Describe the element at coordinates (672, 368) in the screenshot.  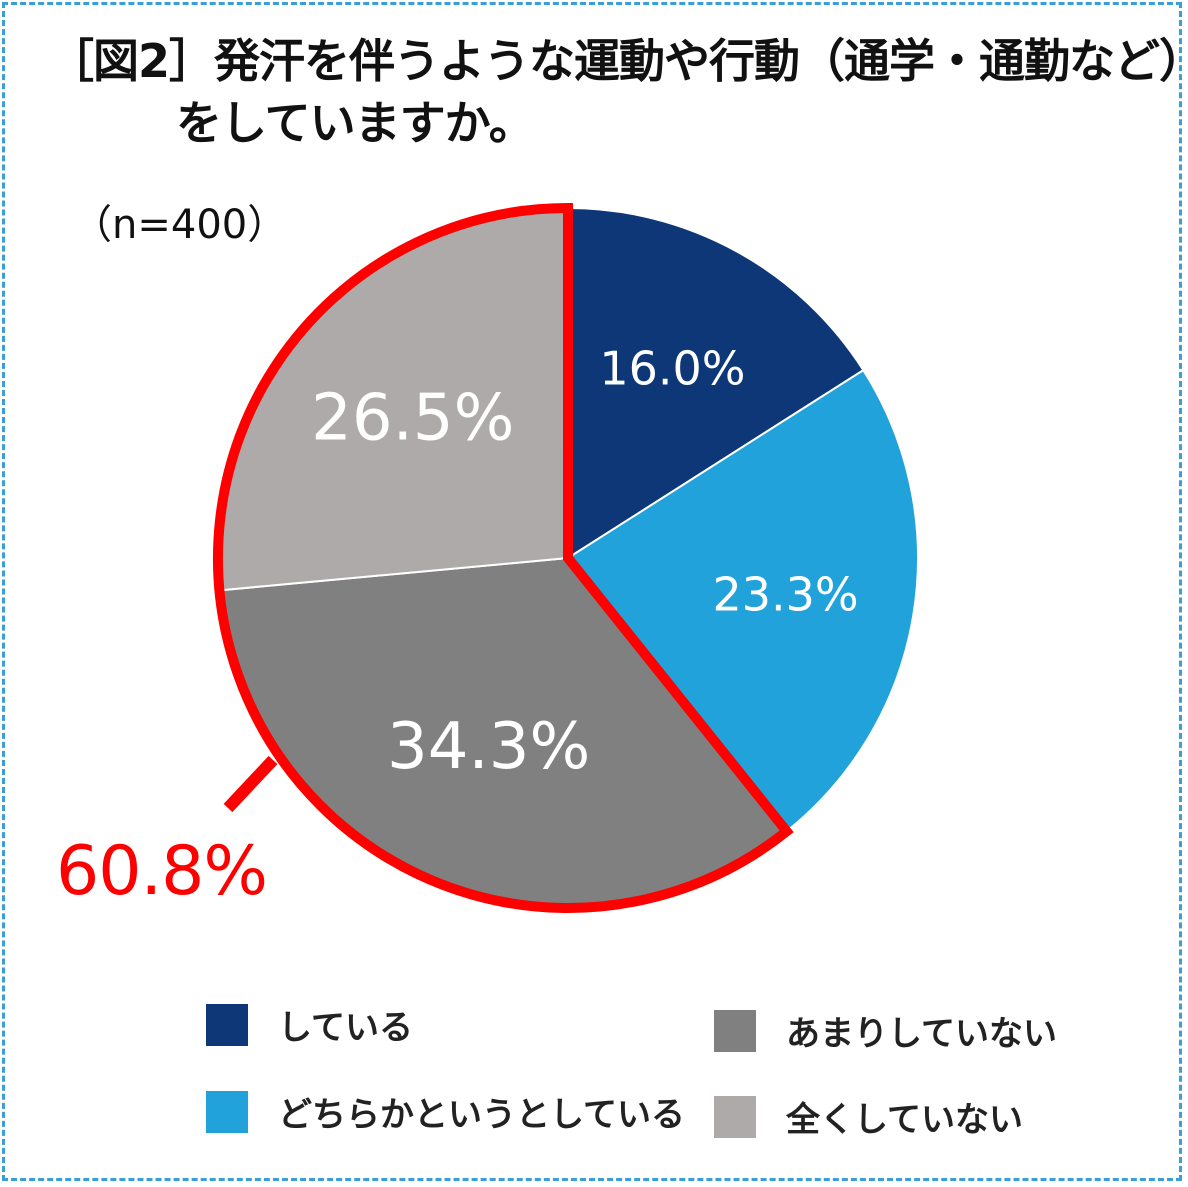
I see `label-shiteiru: 16.0%` at that location.